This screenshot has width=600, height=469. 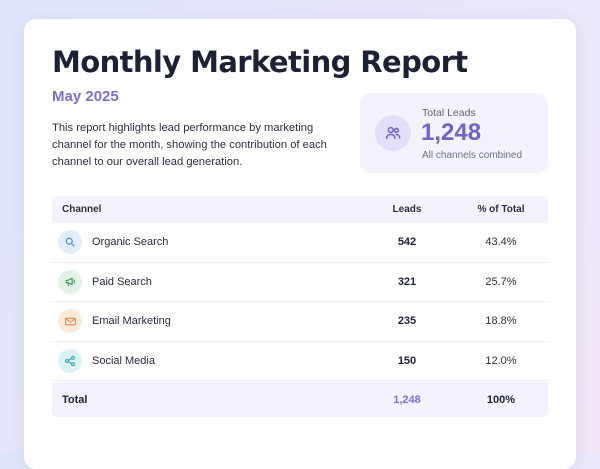 What do you see at coordinates (123, 360) in the screenshot?
I see `channel-name: Social Media` at bounding box center [123, 360].